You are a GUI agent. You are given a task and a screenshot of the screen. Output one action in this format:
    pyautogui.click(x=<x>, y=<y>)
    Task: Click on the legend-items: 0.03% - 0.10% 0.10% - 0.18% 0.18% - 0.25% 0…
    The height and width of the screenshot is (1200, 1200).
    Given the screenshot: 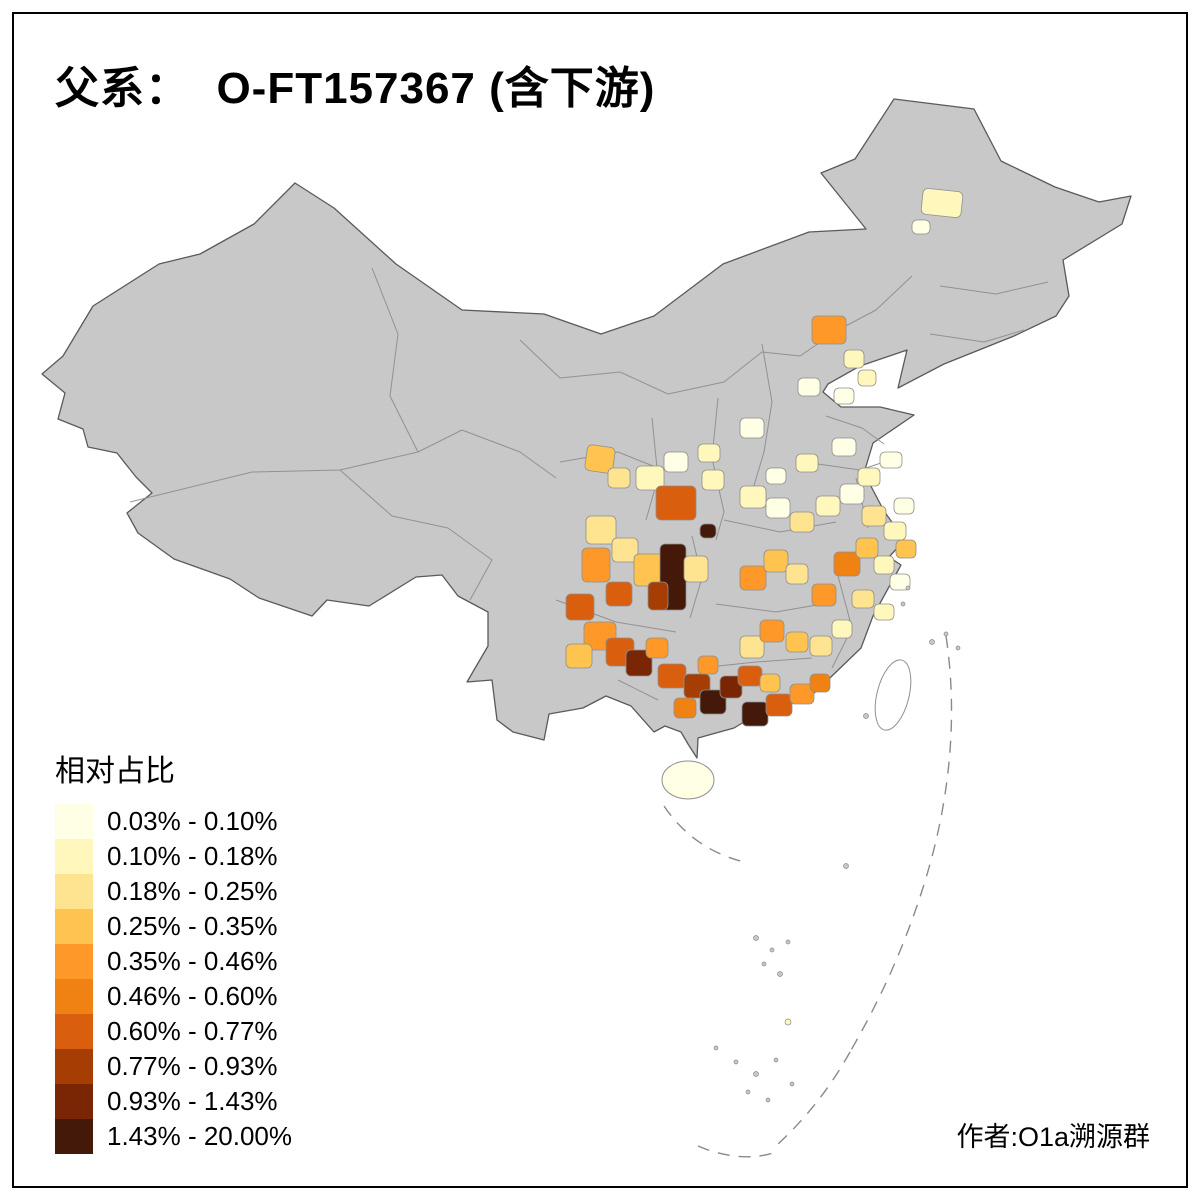 What is the action you would take?
    pyautogui.click(x=173, y=979)
    